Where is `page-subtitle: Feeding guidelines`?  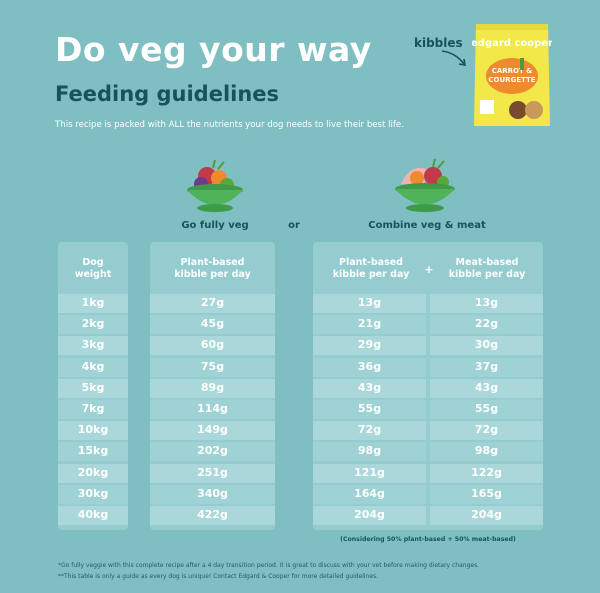 page-subtitle: Feeding guidelines is located at coordinates (167, 94).